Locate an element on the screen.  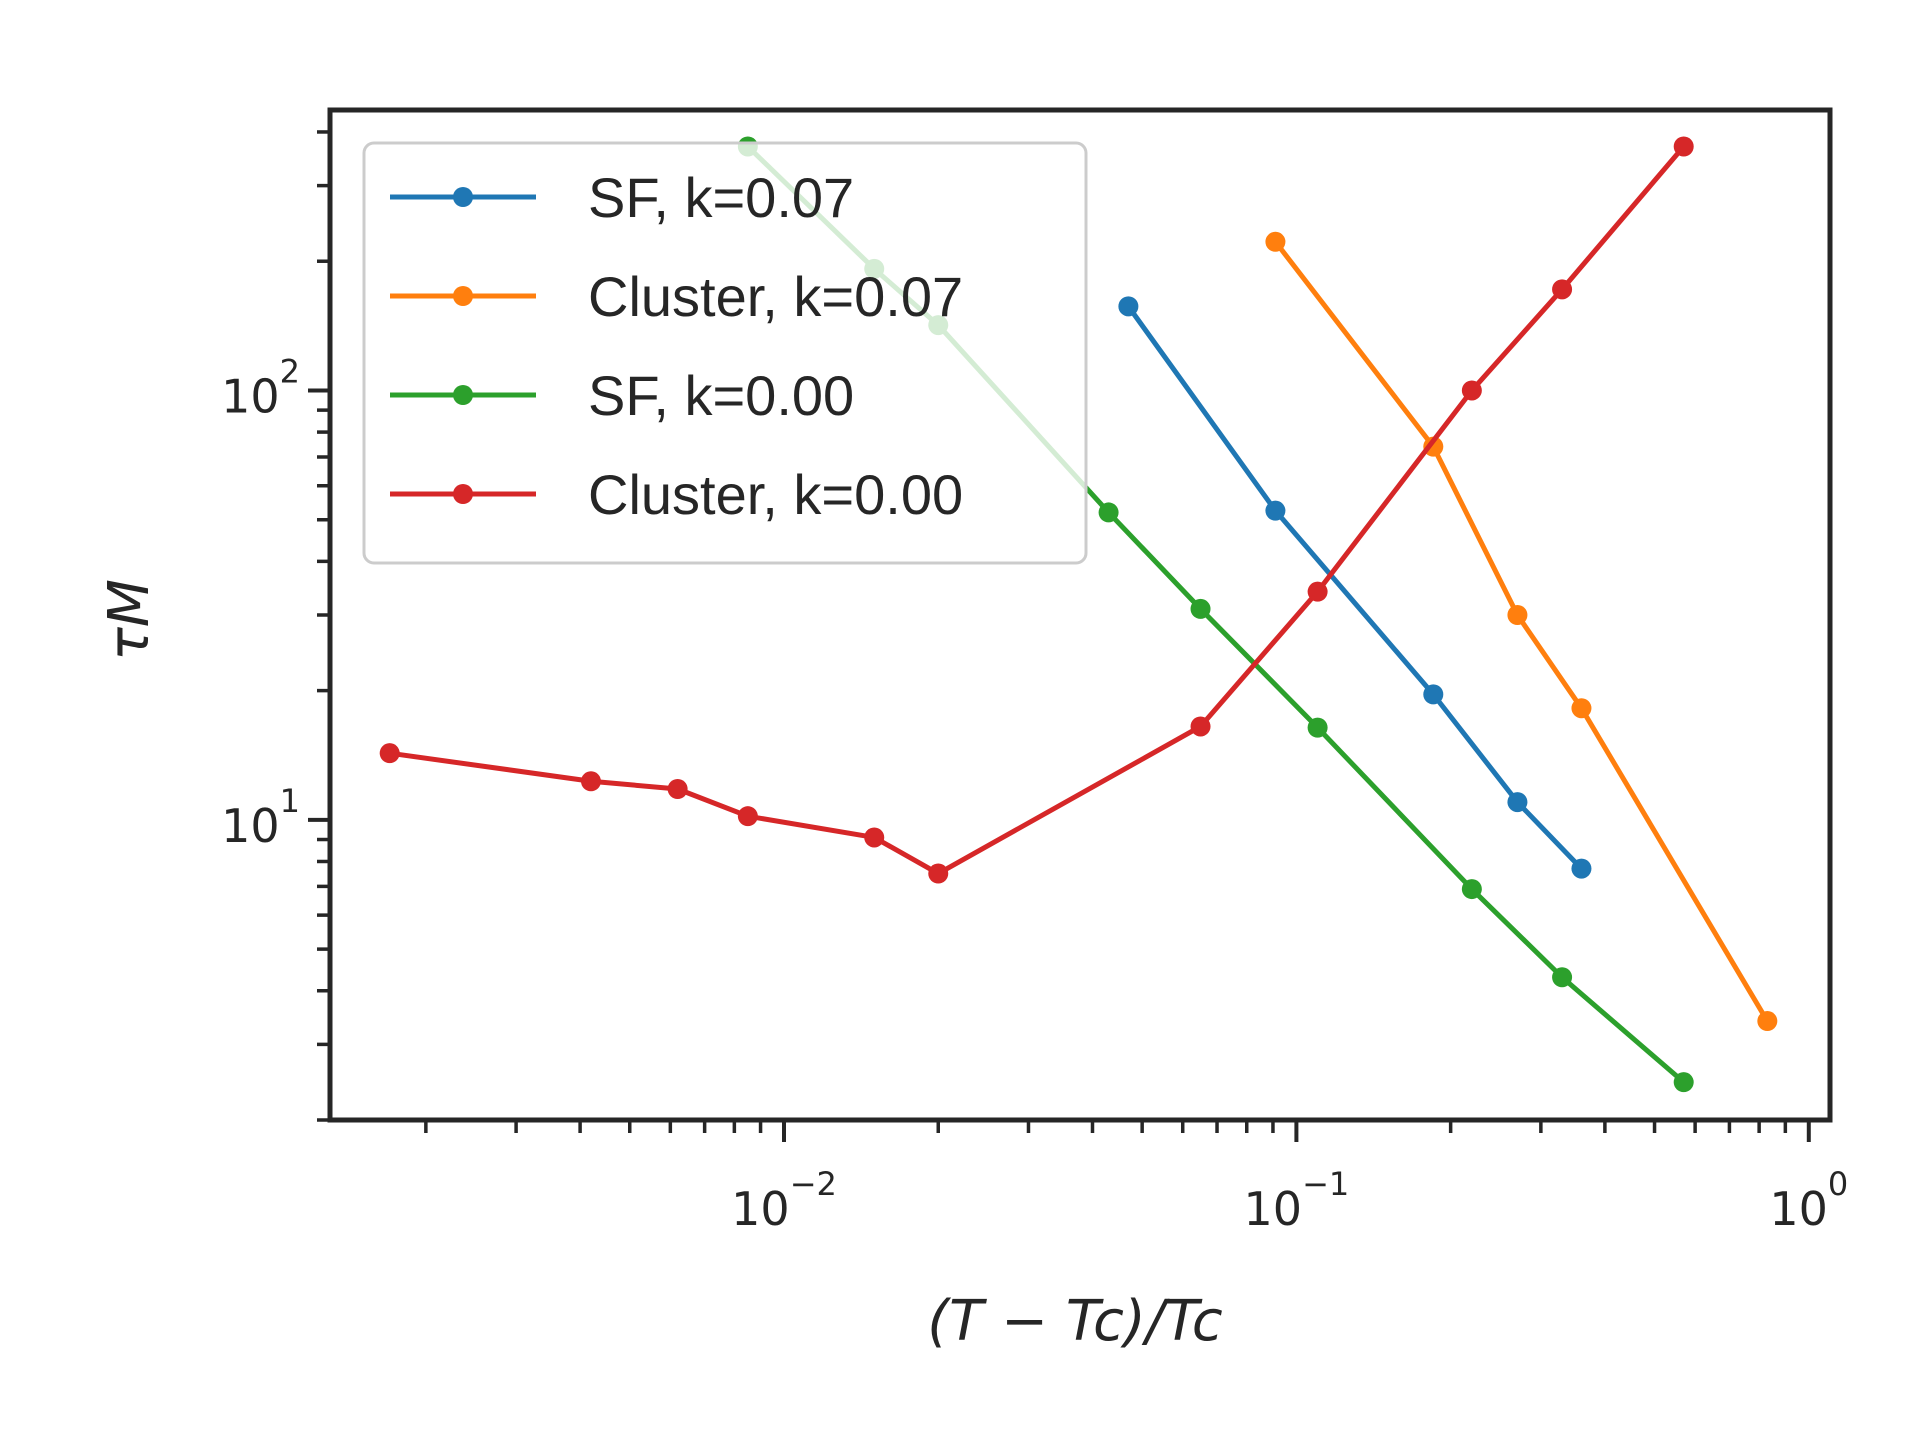
x-axis-label: (T − Tc)/Tc is located at coordinates (1075, 1321).